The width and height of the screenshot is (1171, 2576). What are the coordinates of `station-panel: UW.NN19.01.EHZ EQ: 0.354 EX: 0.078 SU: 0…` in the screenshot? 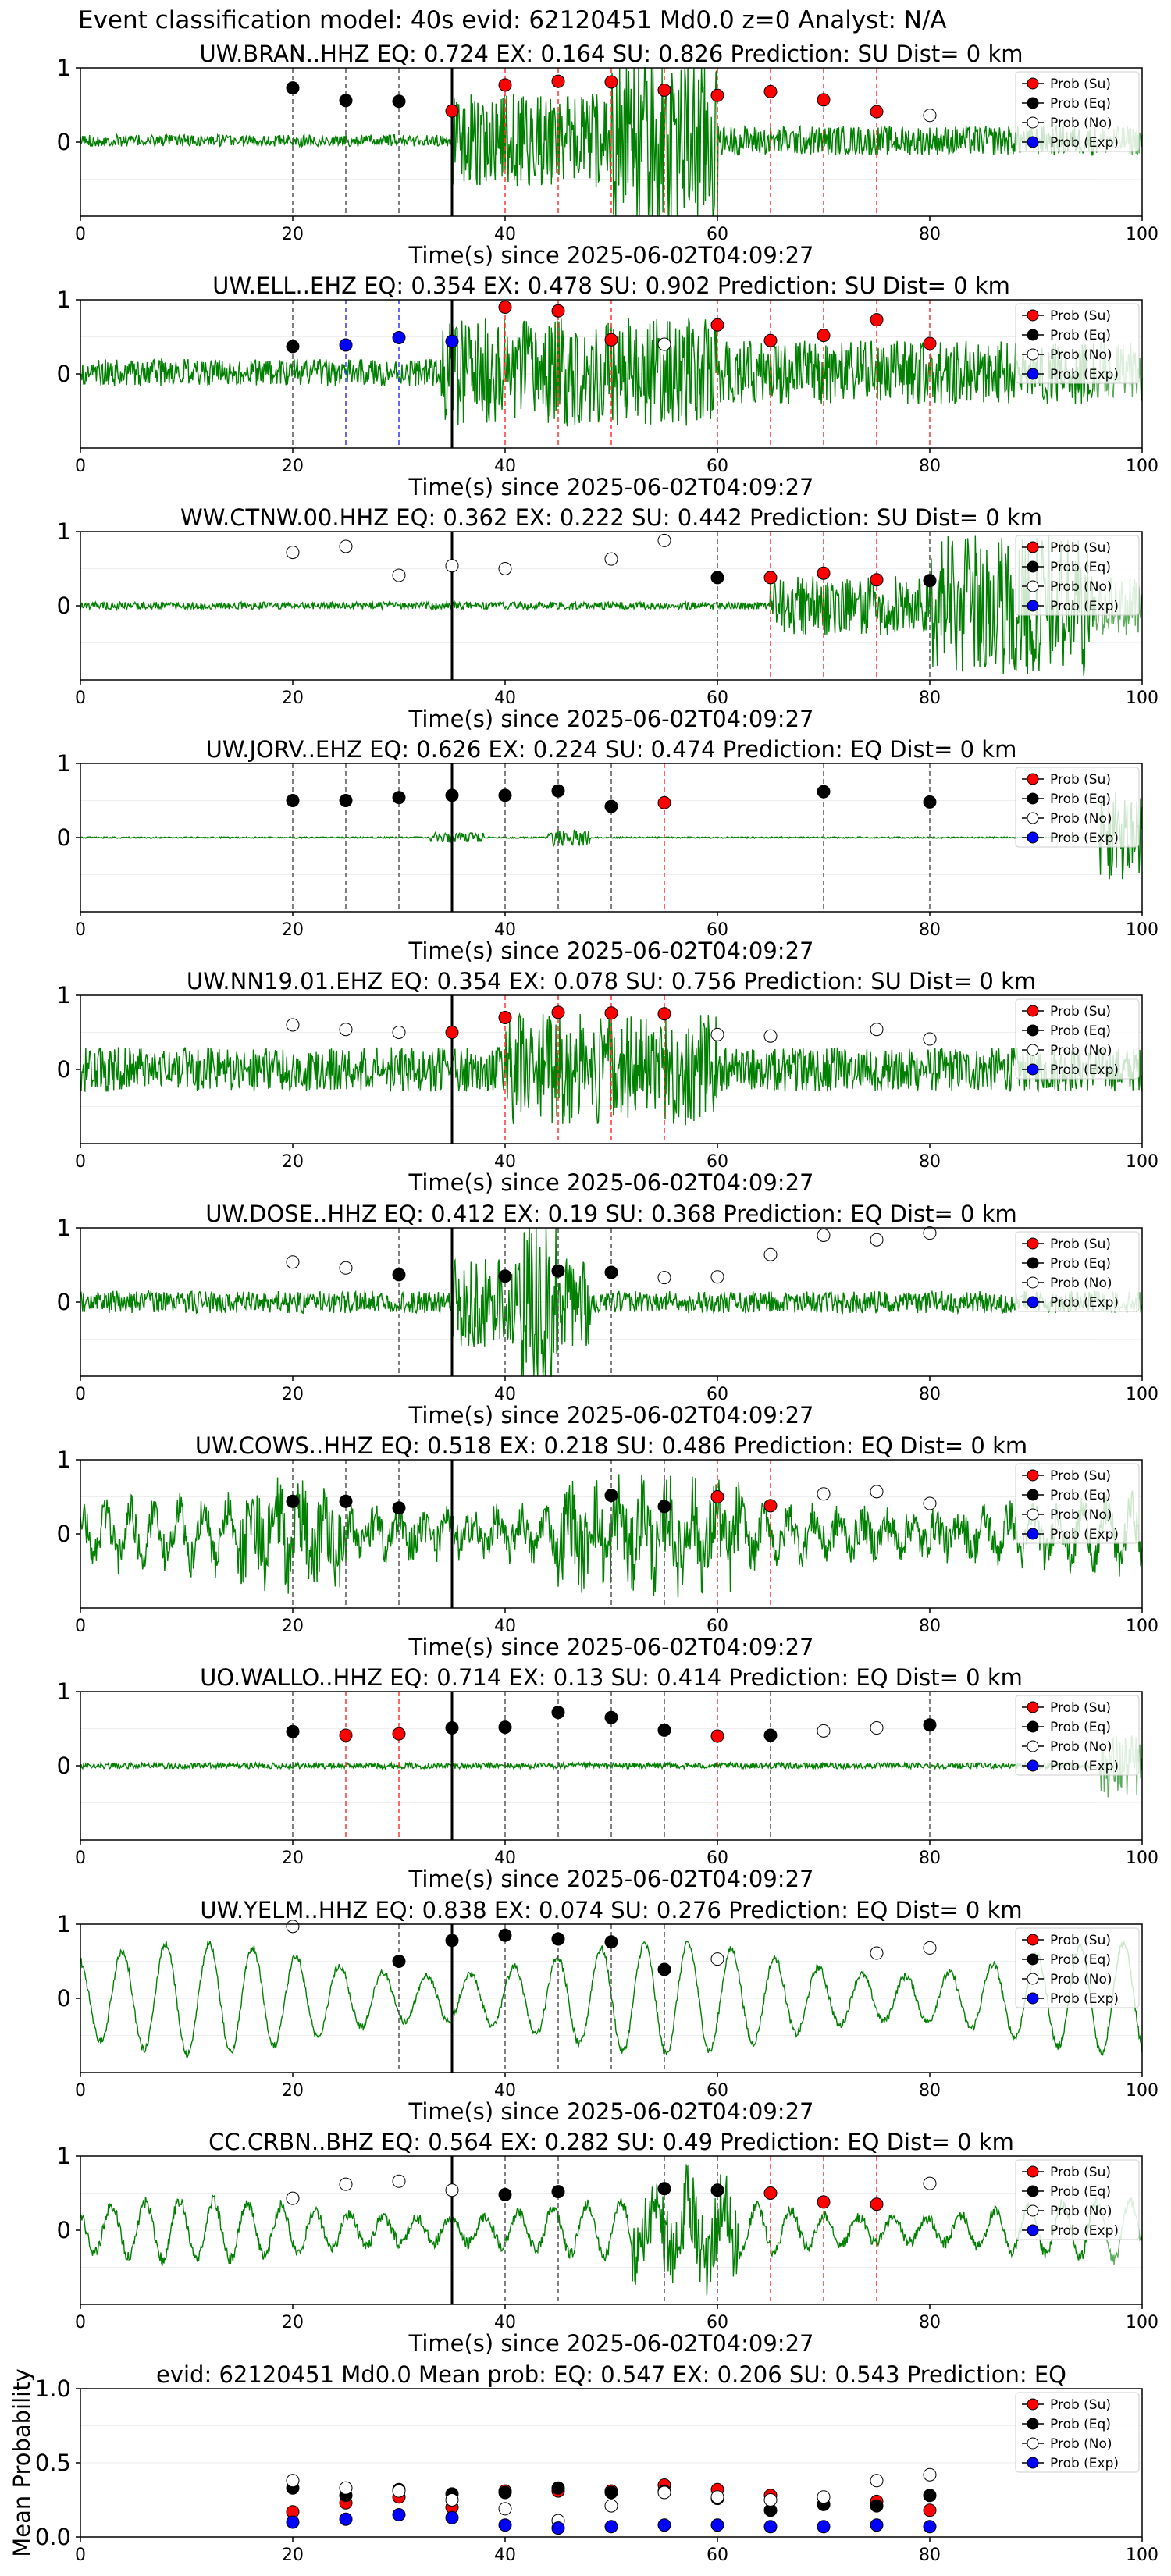 It's located at (608, 1082).